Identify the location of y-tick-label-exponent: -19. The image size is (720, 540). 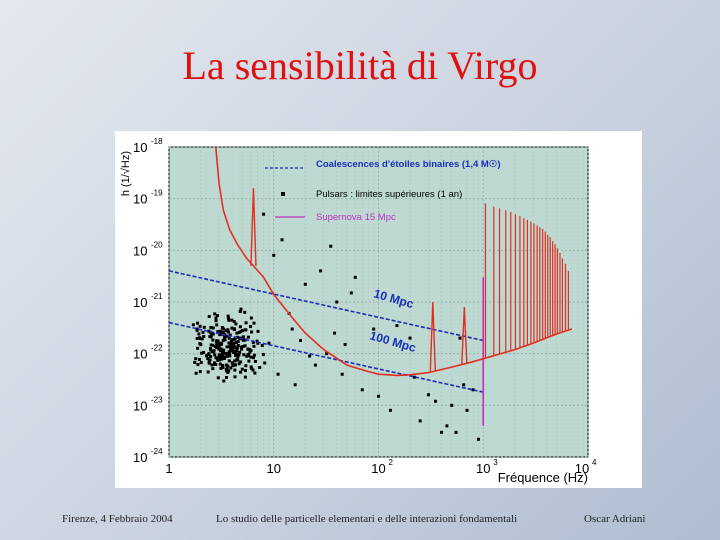
(157, 193).